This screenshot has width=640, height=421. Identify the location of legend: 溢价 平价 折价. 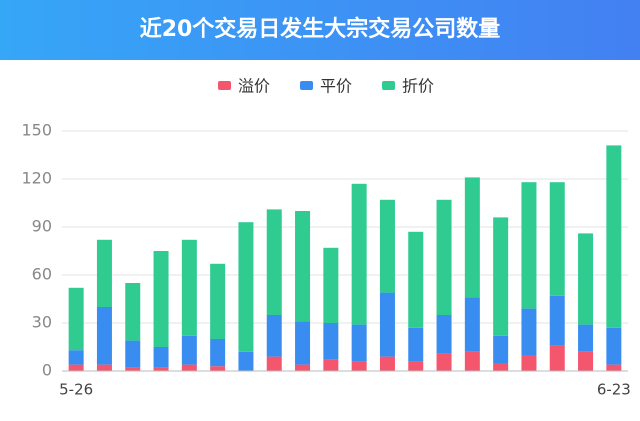
(326, 86).